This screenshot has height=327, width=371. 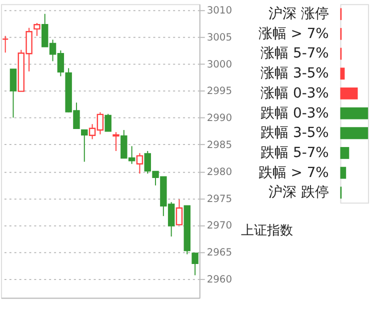 What do you see at coordinates (219, 38) in the screenshot?
I see `y-tick-label: 3005` at bounding box center [219, 38].